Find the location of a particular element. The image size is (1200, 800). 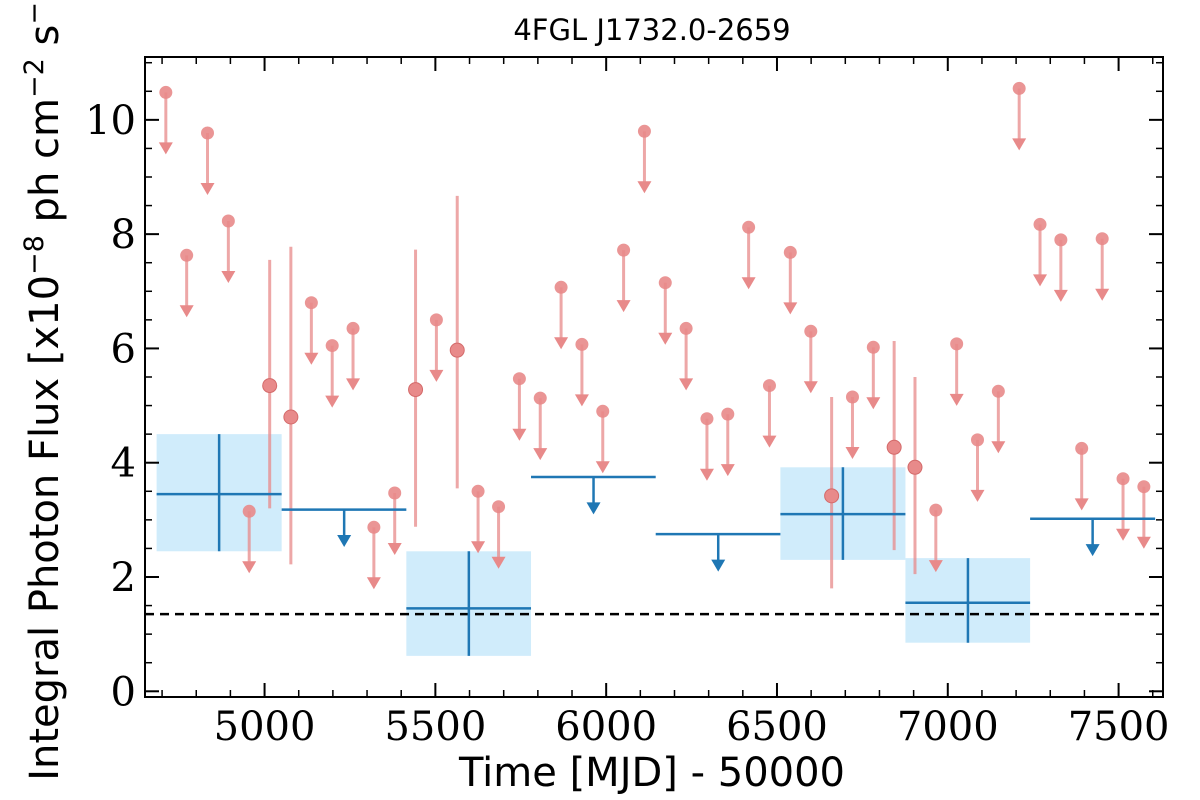

x-axis-label: Time [MJD] - 50000 is located at coordinates (651, 773).